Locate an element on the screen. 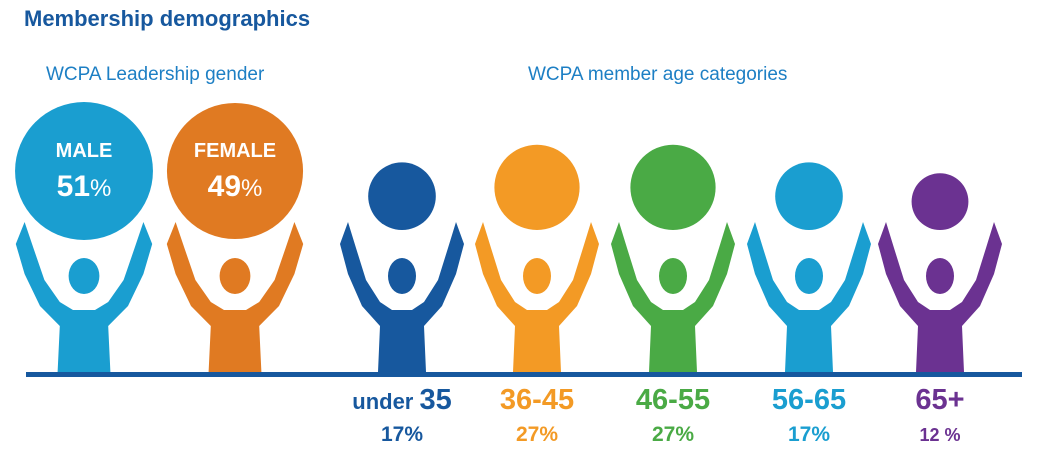 The height and width of the screenshot is (455, 1047). age-1-person-head is located at coordinates (537, 276).